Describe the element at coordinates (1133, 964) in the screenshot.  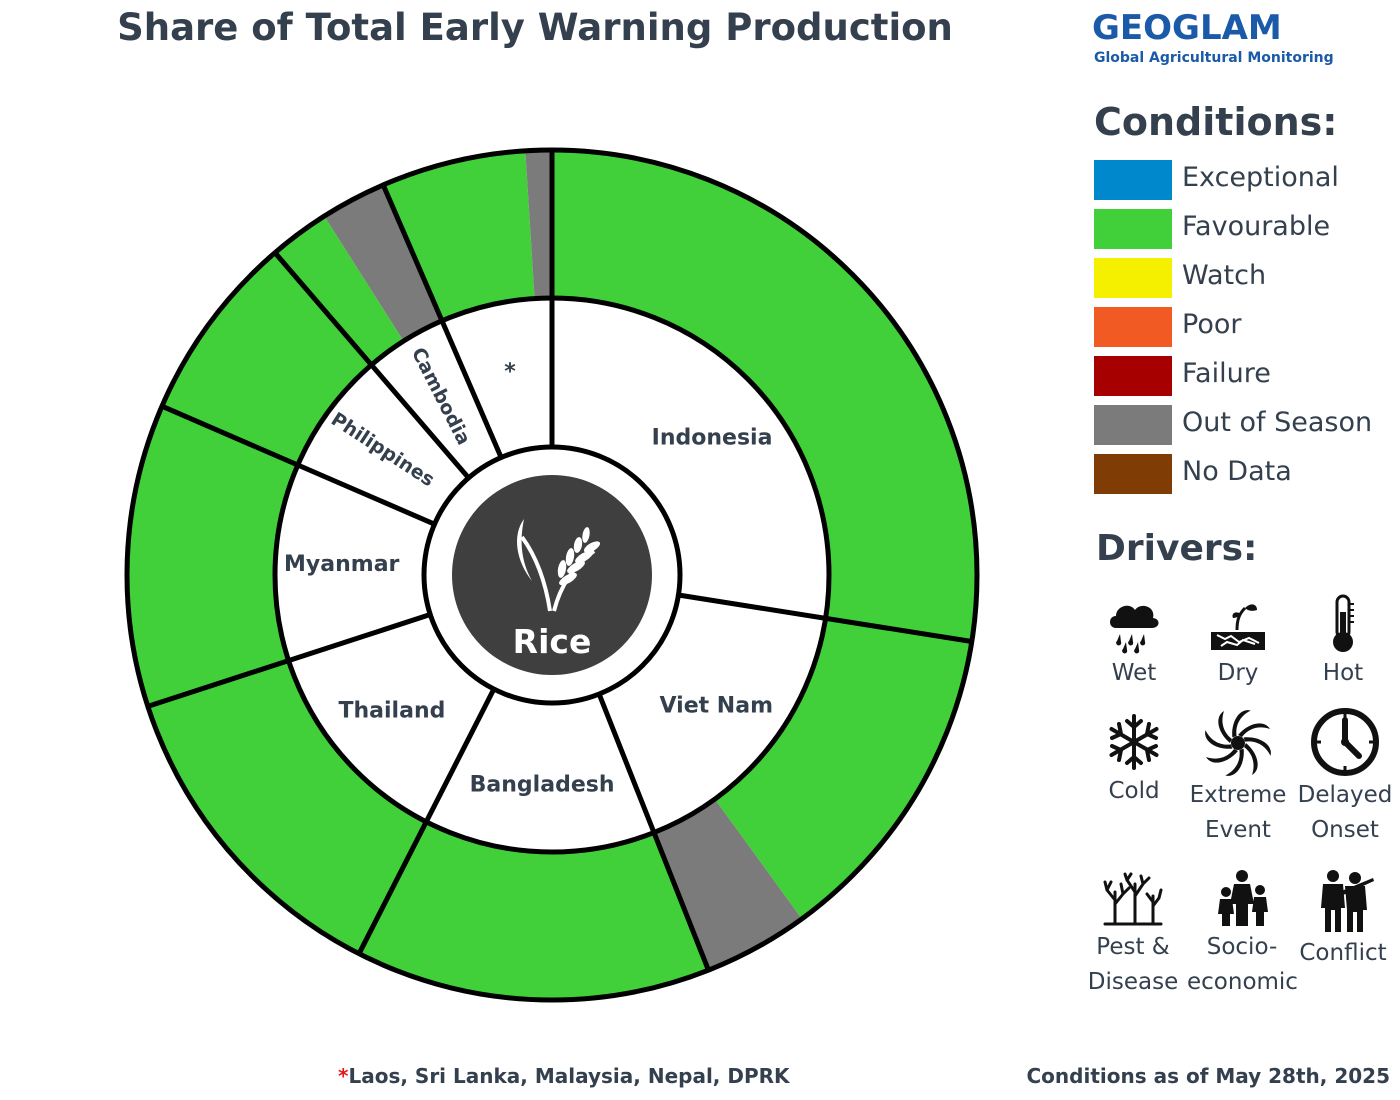
I see `driver-label: Pest & Disease` at that location.